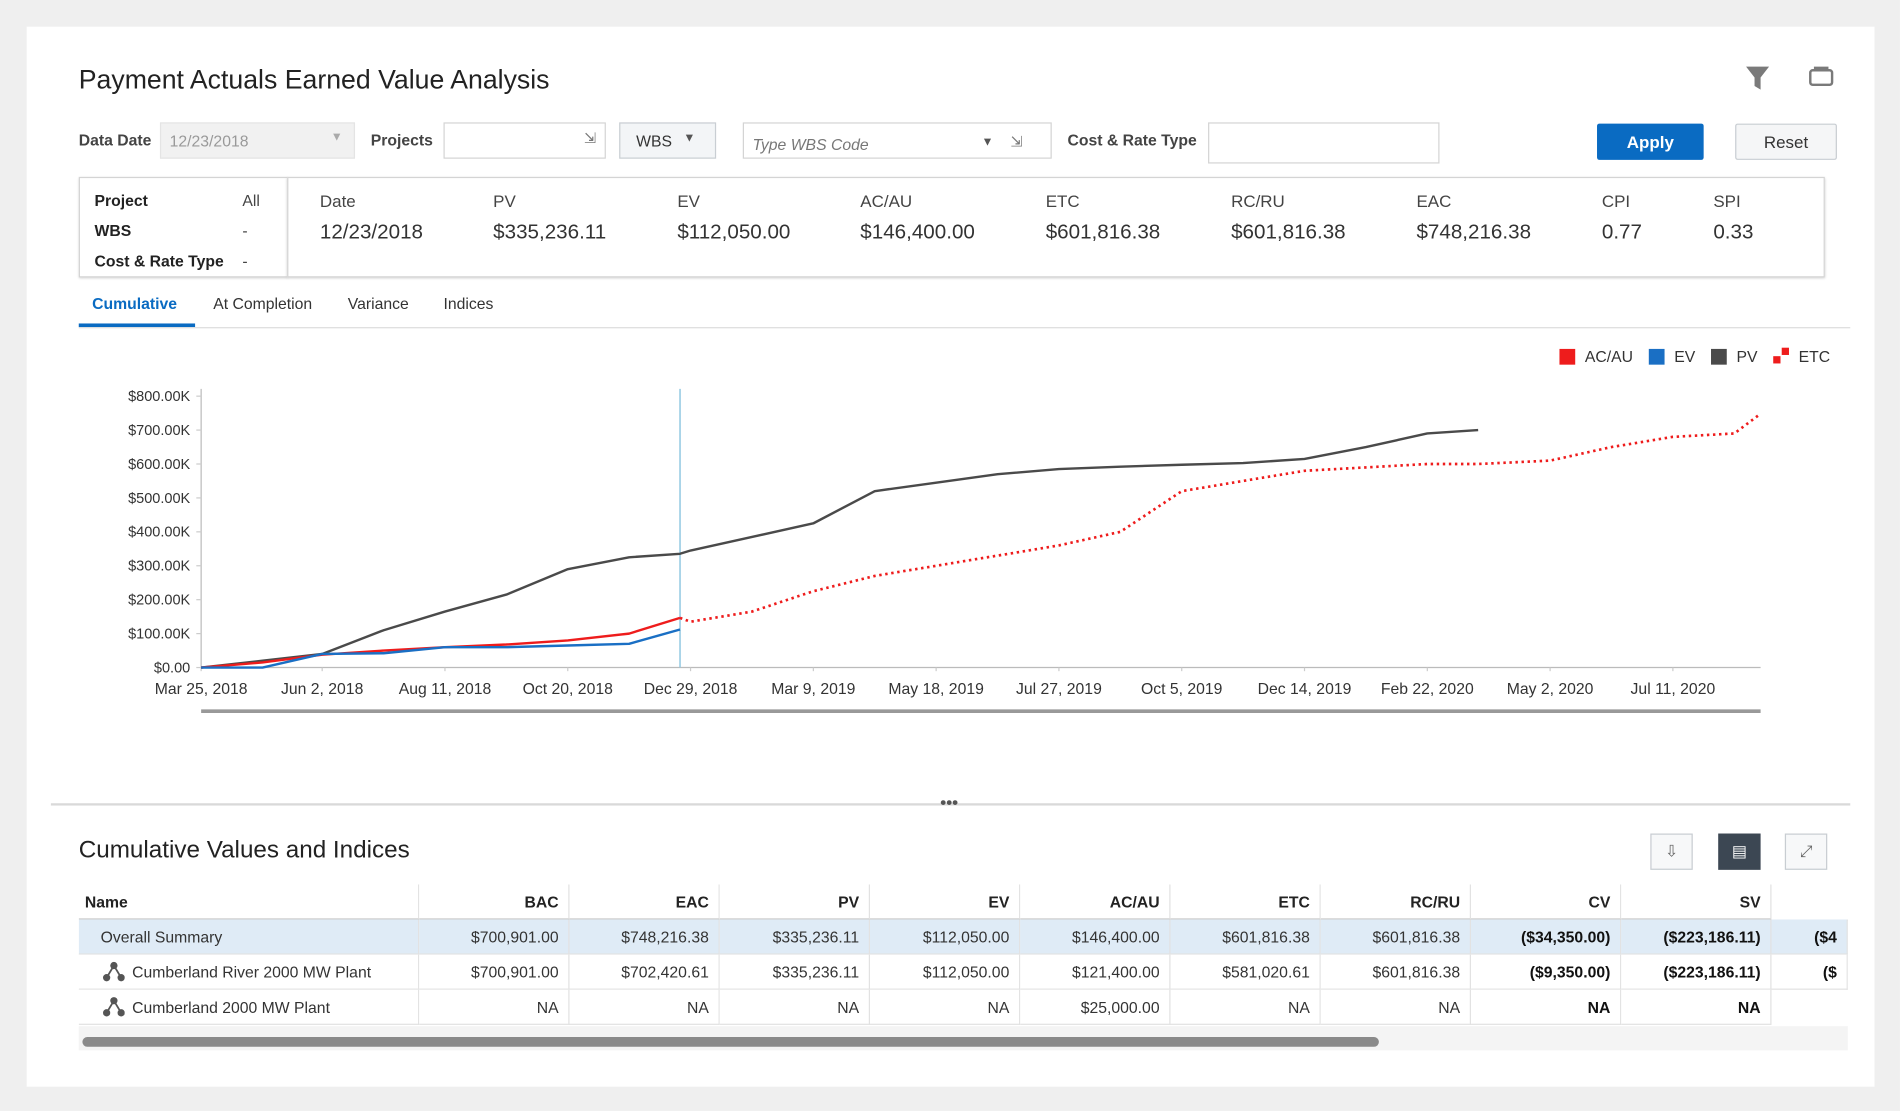 This screenshot has height=1111, width=1900. What do you see at coordinates (1747, 357) in the screenshot?
I see `legend-label: PV` at bounding box center [1747, 357].